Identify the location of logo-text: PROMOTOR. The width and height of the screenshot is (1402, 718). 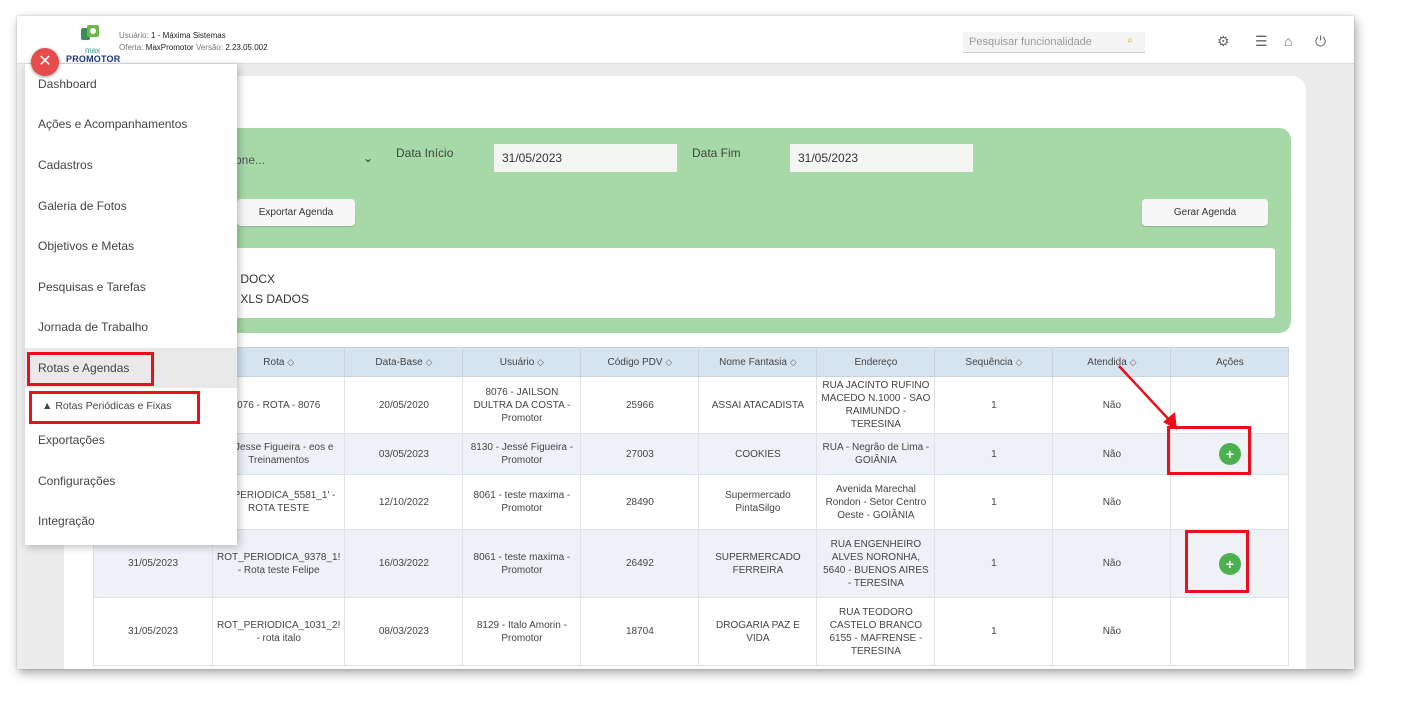
(93, 59).